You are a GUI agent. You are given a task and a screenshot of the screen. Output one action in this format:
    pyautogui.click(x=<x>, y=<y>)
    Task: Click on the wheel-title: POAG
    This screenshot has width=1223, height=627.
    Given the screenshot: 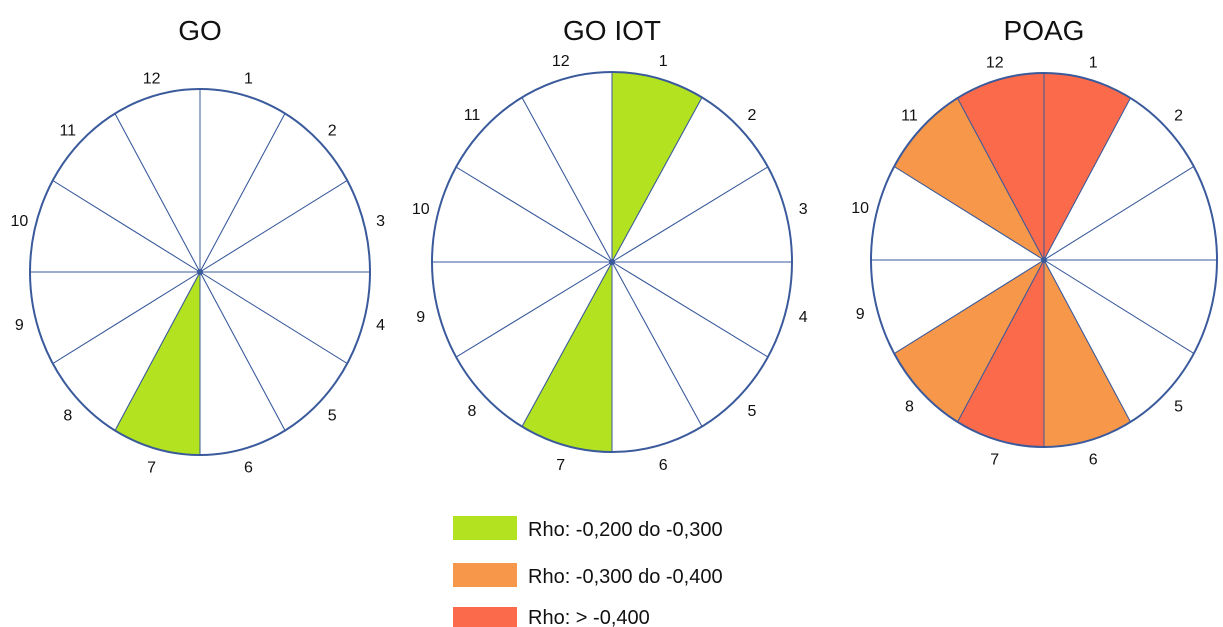 What is the action you would take?
    pyautogui.click(x=1044, y=30)
    